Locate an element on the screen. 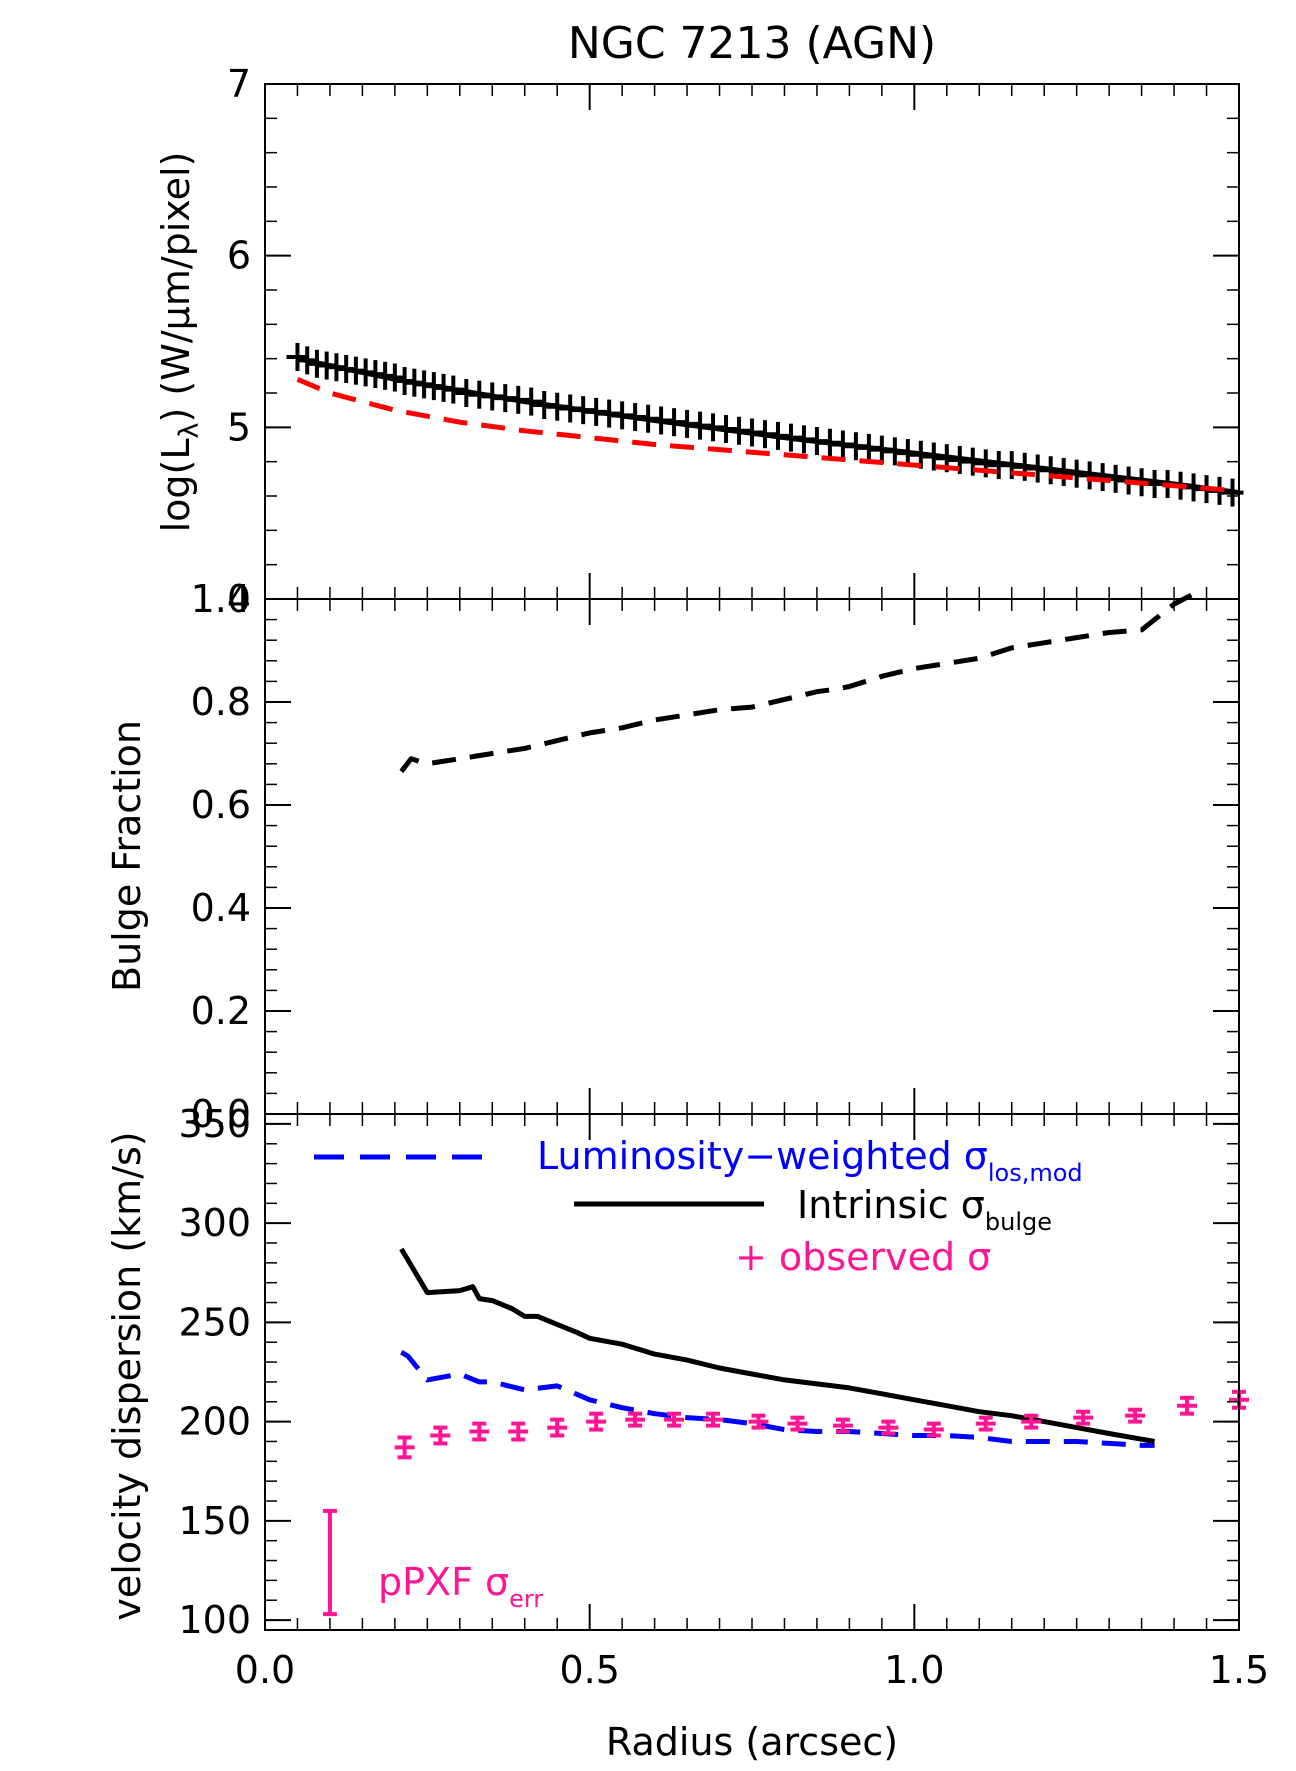  legend-label-luminosity-weighted: Luminosity−weighted σlos,mod is located at coordinates (810, 1160).